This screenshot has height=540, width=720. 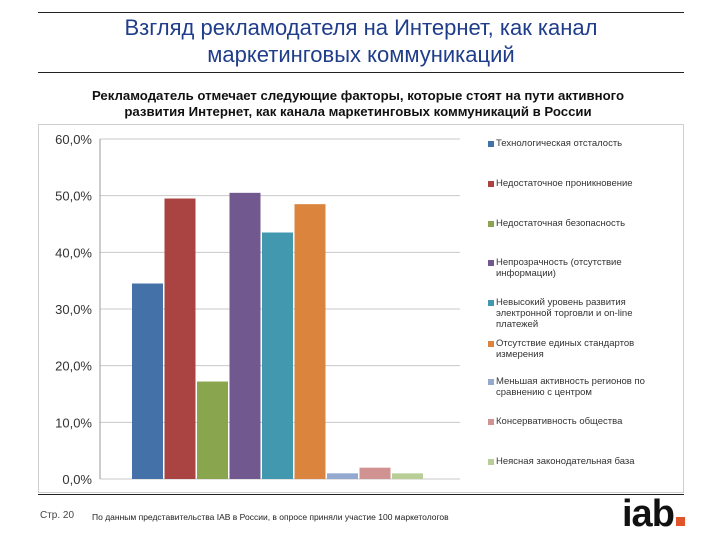 I want to click on y-tick-label: 50,0%, so click(x=73, y=196).